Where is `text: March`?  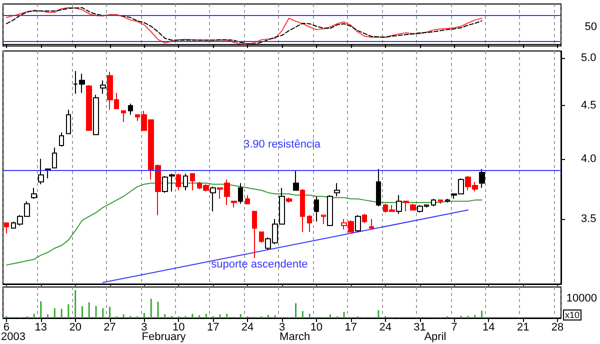
text: March is located at coordinates (295, 337).